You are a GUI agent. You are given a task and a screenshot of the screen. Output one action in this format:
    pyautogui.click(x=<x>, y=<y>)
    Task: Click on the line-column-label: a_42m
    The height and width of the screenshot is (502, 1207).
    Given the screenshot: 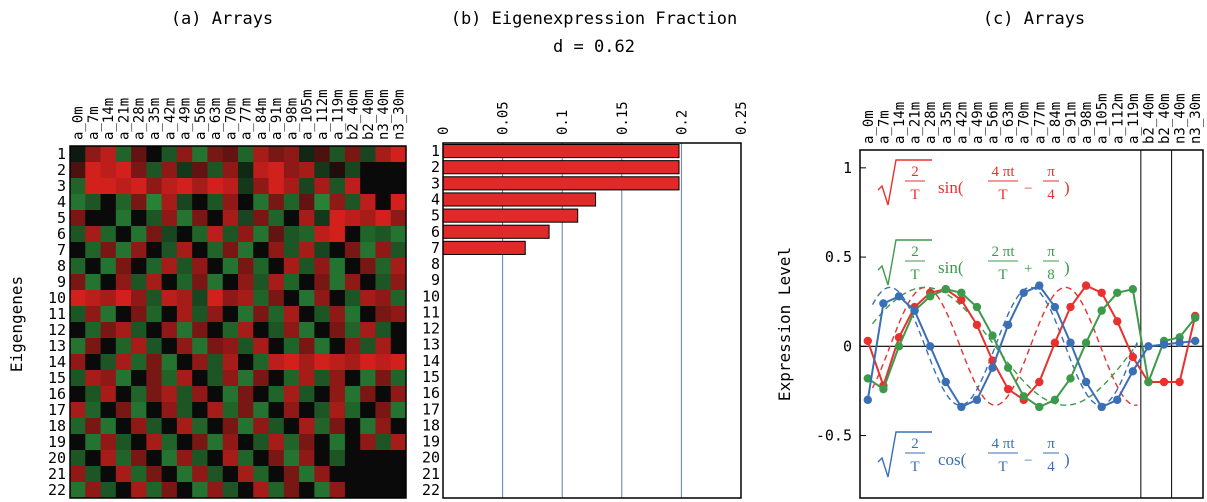 What is the action you would take?
    pyautogui.click(x=962, y=123)
    